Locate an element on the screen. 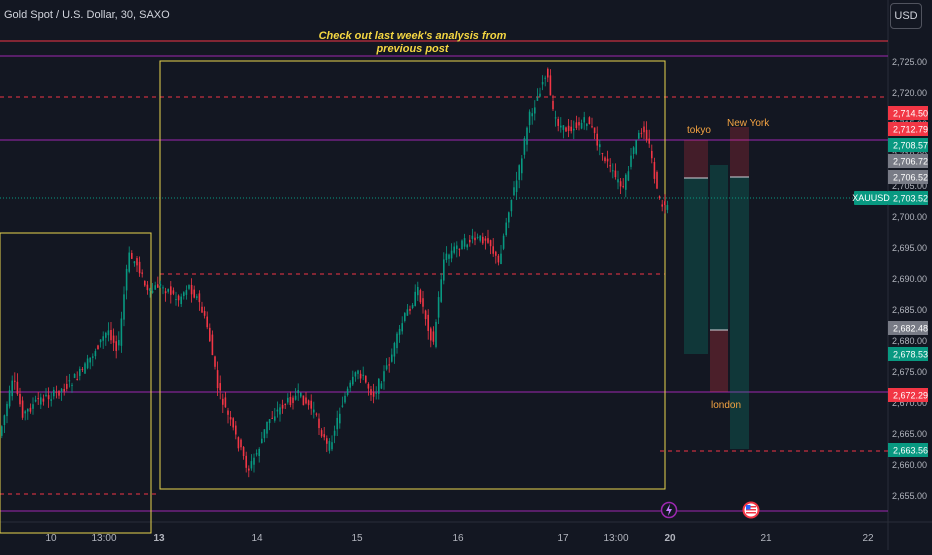 The width and height of the screenshot is (932, 555). range-box-previous is located at coordinates (76, 383).